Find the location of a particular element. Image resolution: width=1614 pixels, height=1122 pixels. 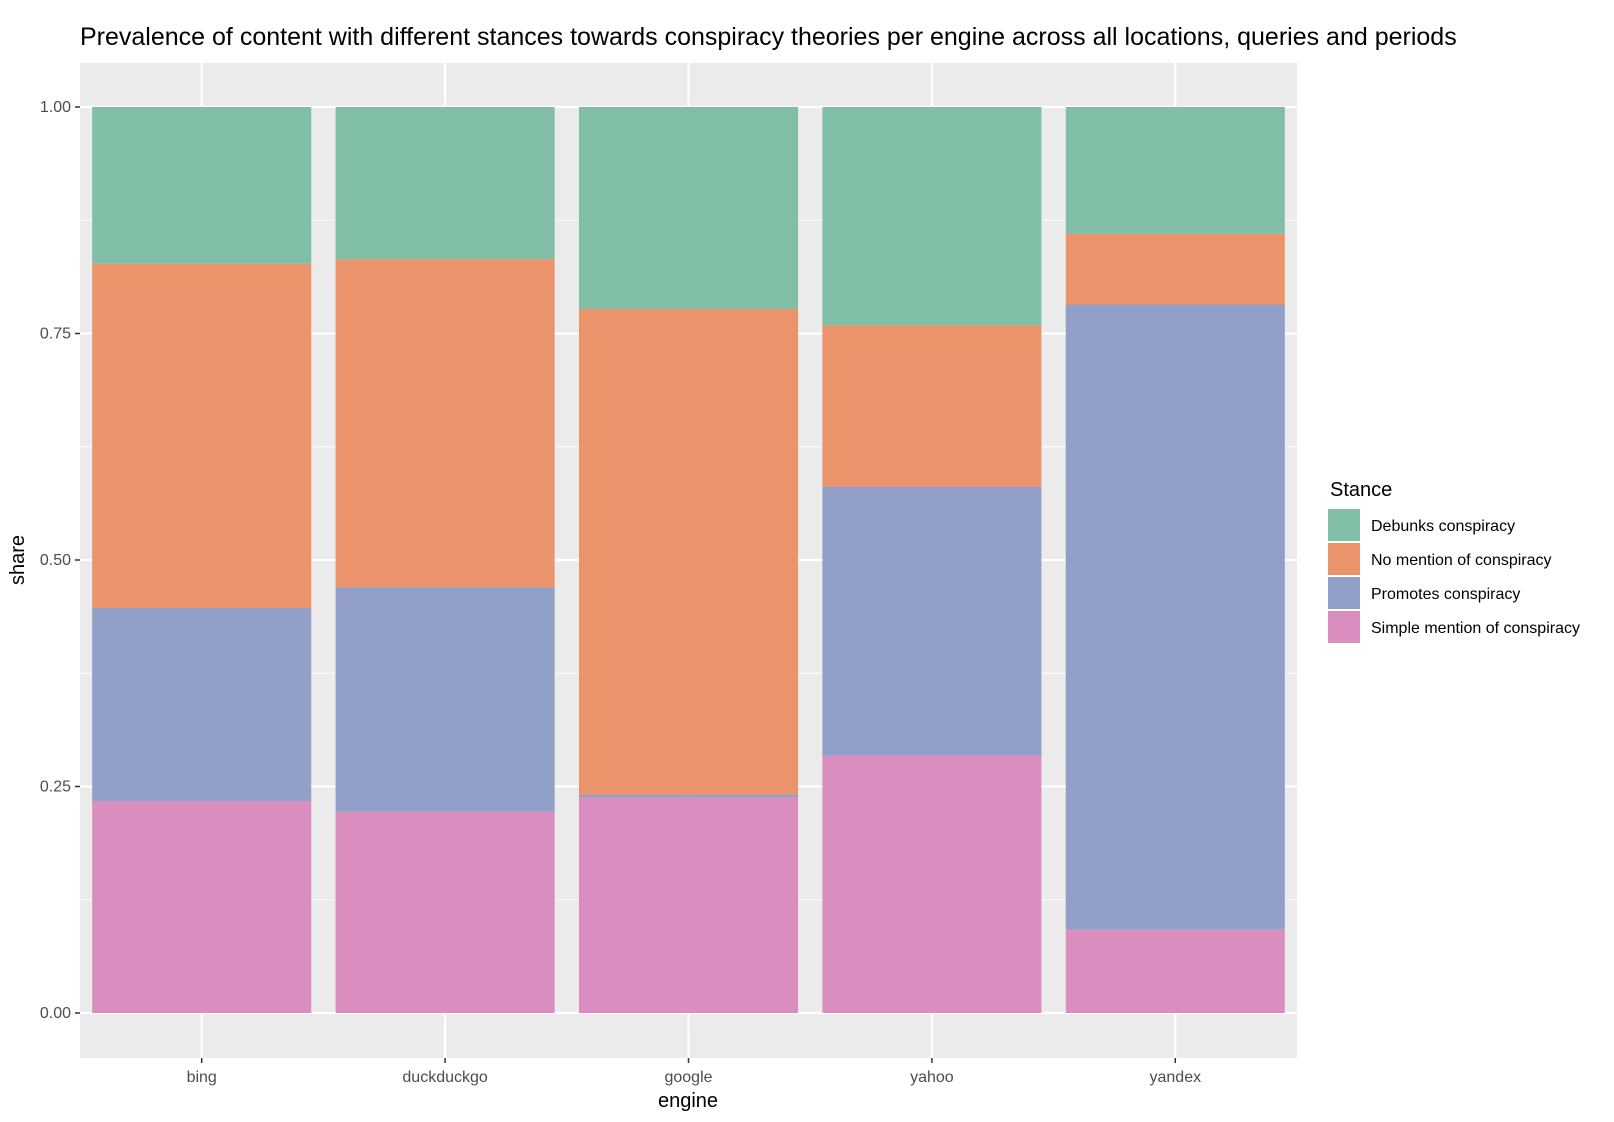

bar-duckduckgo-debunks-conspiracy is located at coordinates (445, 183).